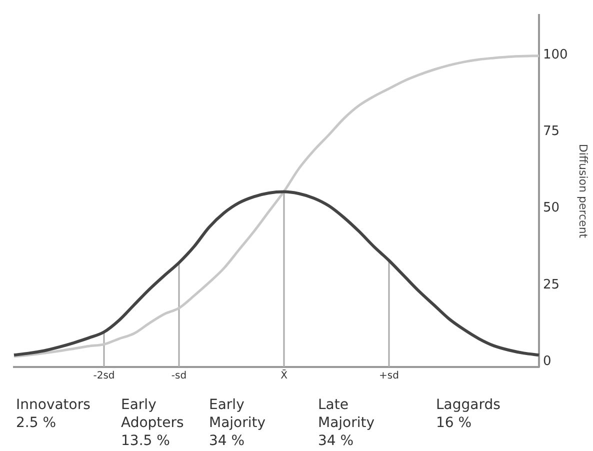  I want to click on text: Late Majority 34 %, so click(346, 423).